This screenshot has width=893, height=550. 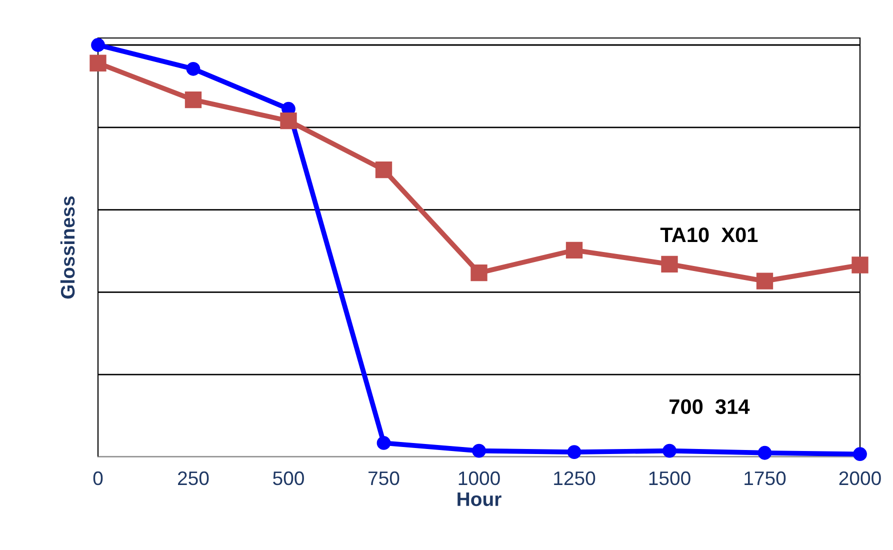 I want to click on y-axis-title: Glossiness, so click(x=67, y=247).